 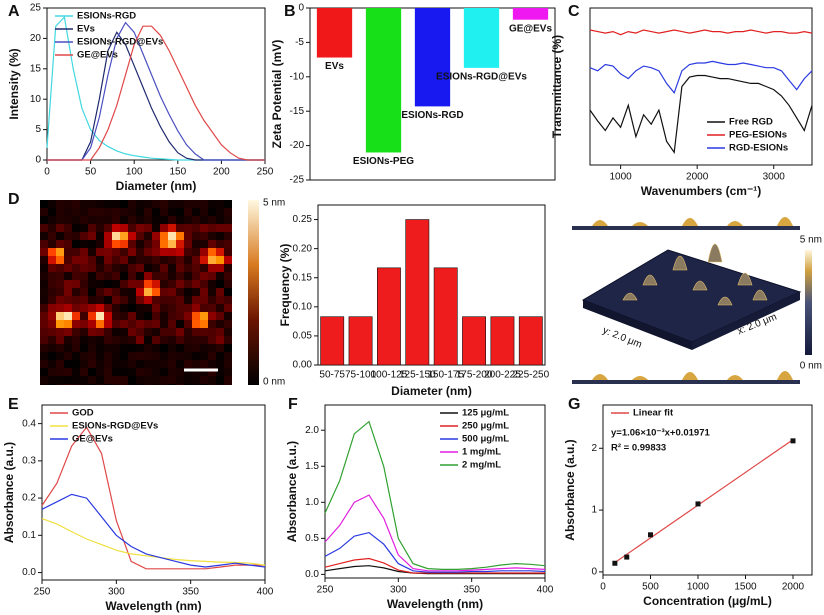 What do you see at coordinates (661, 433) in the screenshot?
I see `annotation: y=1.06×10⁻³x+0.01971` at bounding box center [661, 433].